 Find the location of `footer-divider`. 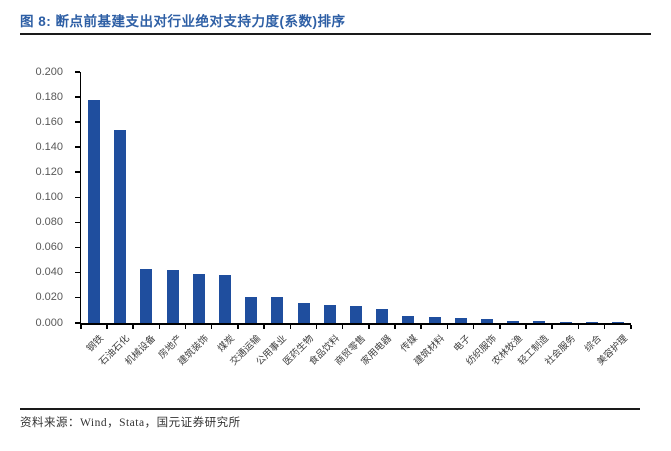

footer-divider is located at coordinates (330, 409).